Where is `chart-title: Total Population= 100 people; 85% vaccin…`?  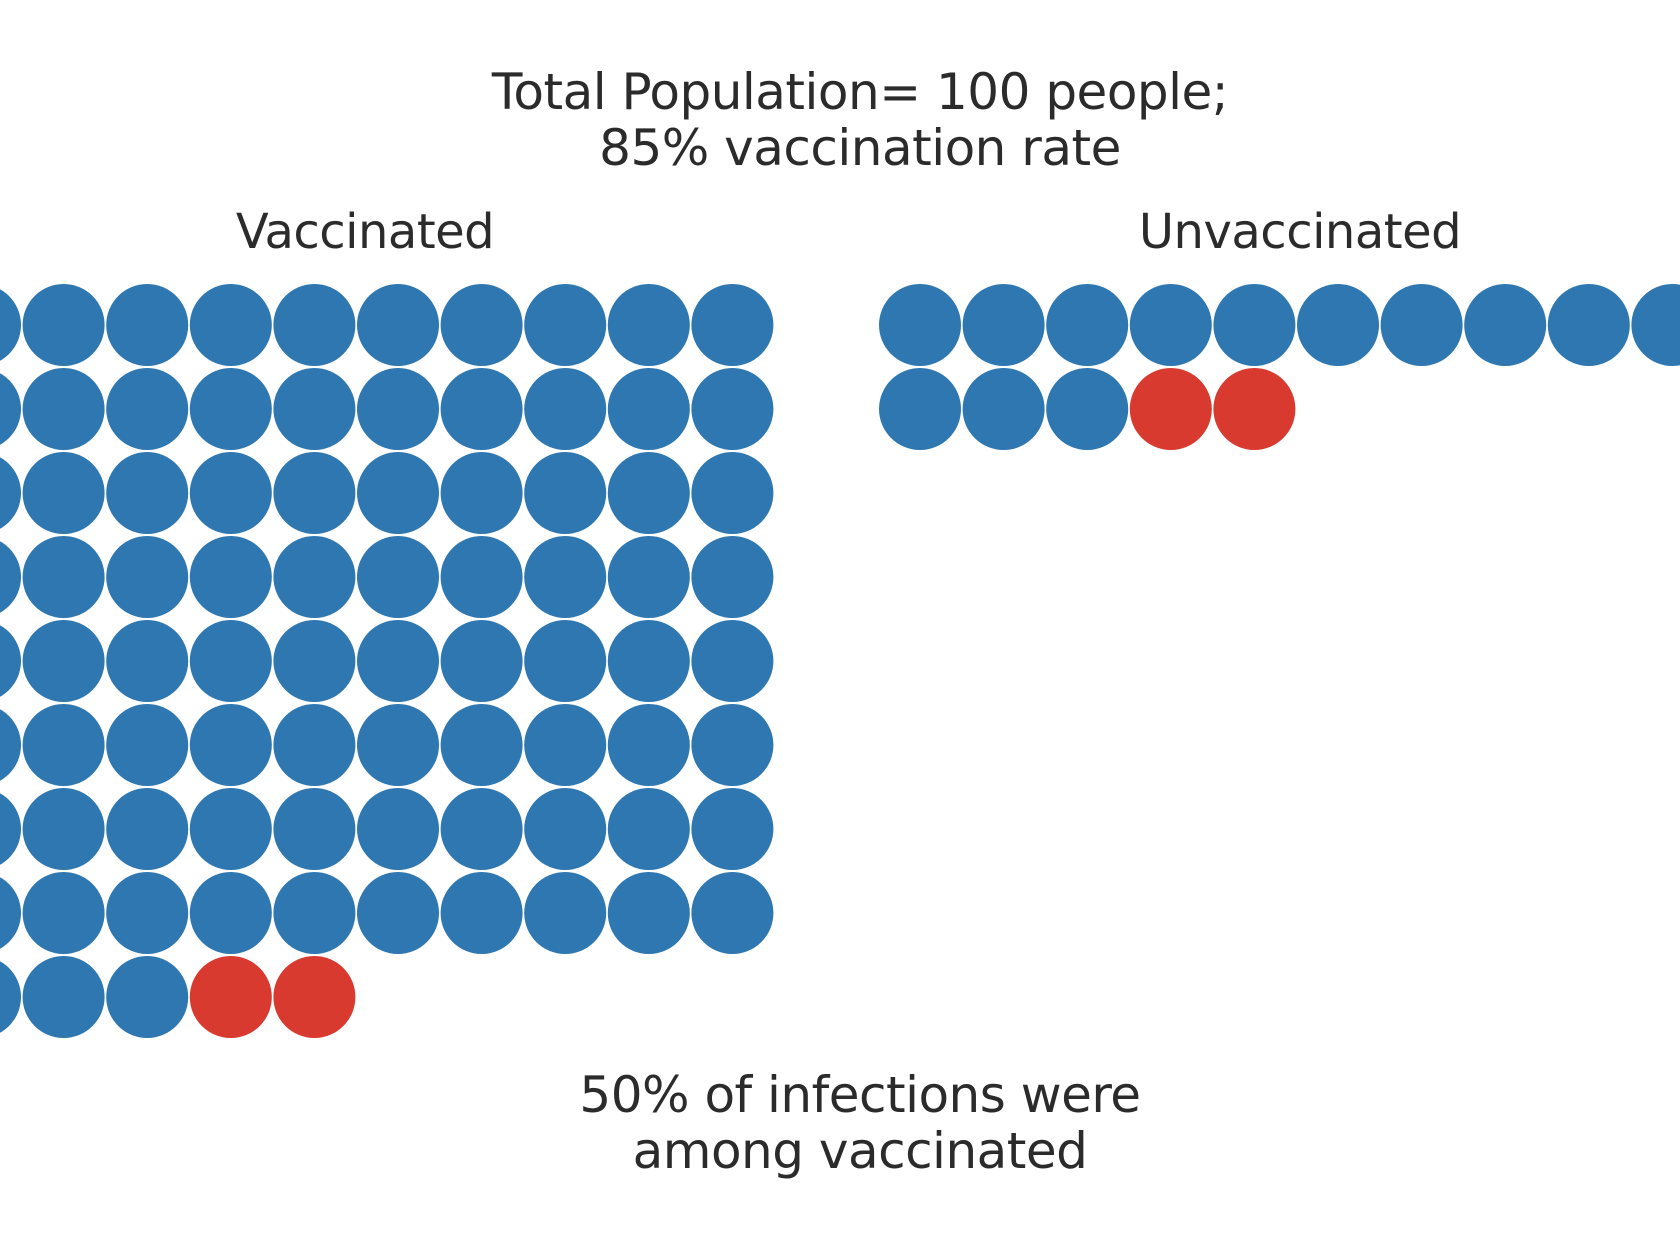 chart-title: Total Population= 100 people; 85% vaccin… is located at coordinates (840, 120).